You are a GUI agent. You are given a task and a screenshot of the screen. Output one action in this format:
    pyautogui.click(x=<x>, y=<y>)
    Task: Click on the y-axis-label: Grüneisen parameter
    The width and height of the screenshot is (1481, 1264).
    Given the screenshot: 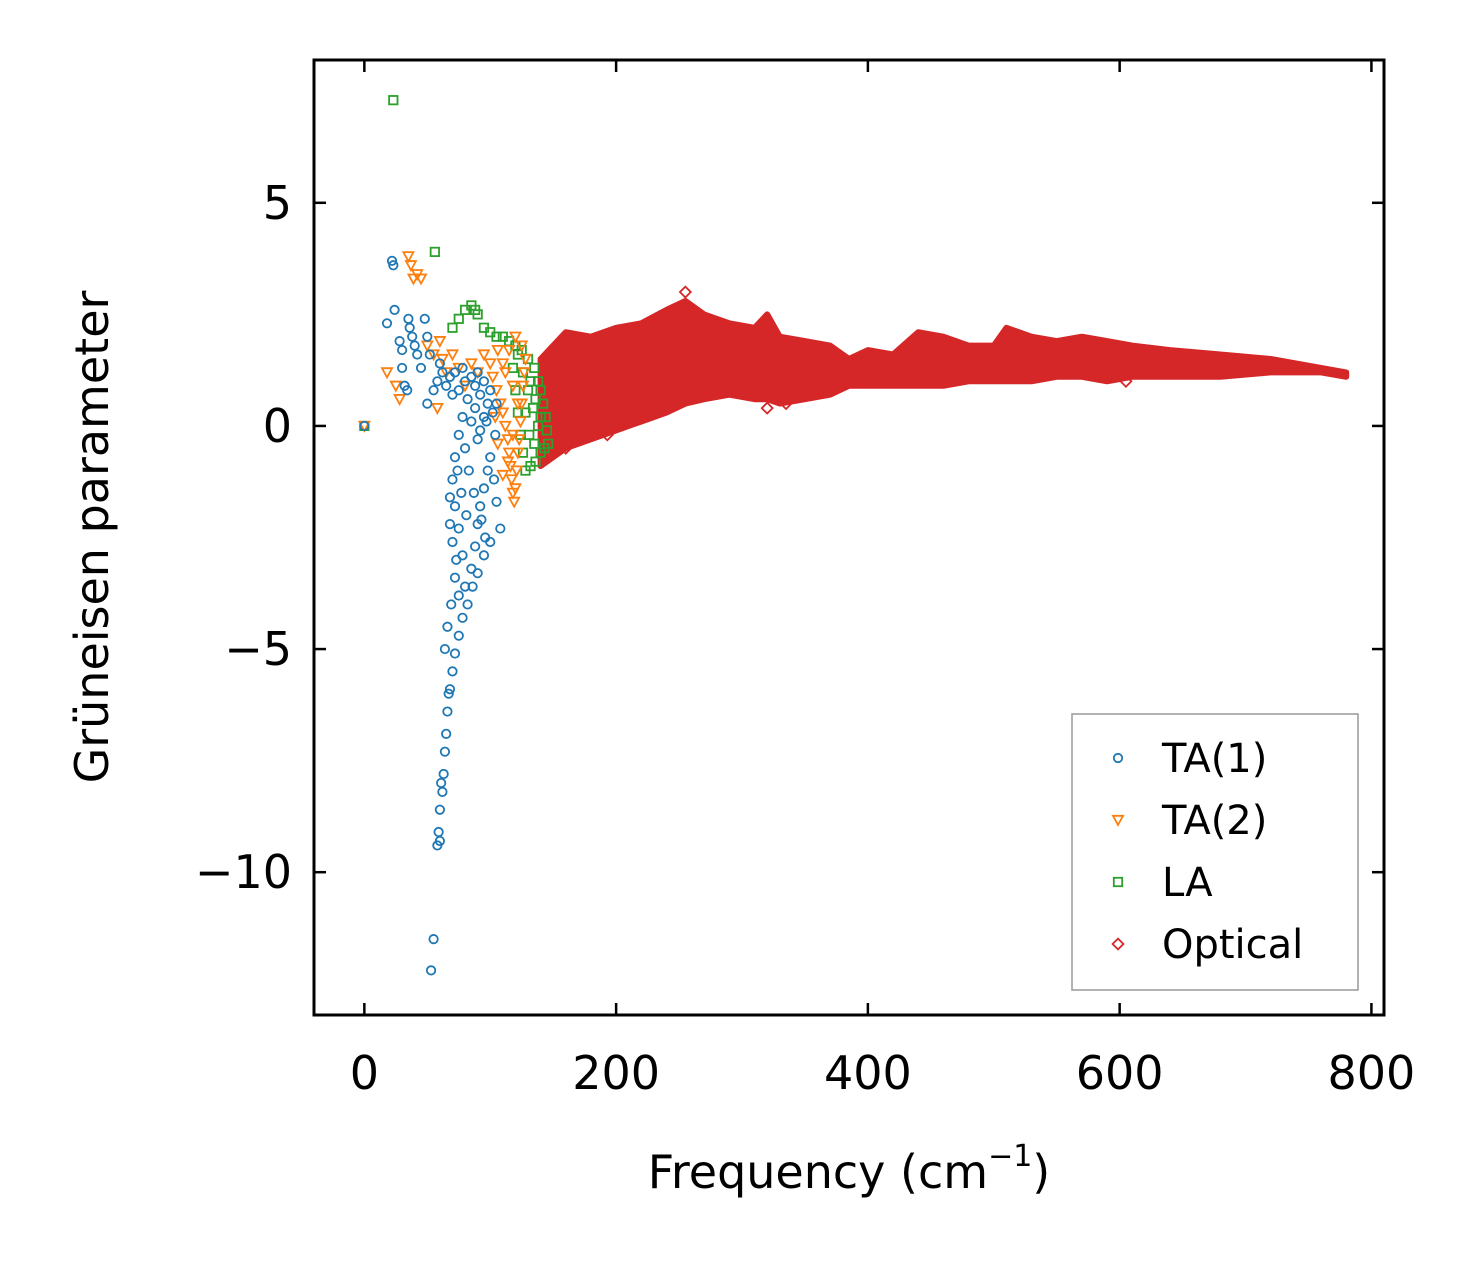 What is the action you would take?
    pyautogui.click(x=92, y=536)
    